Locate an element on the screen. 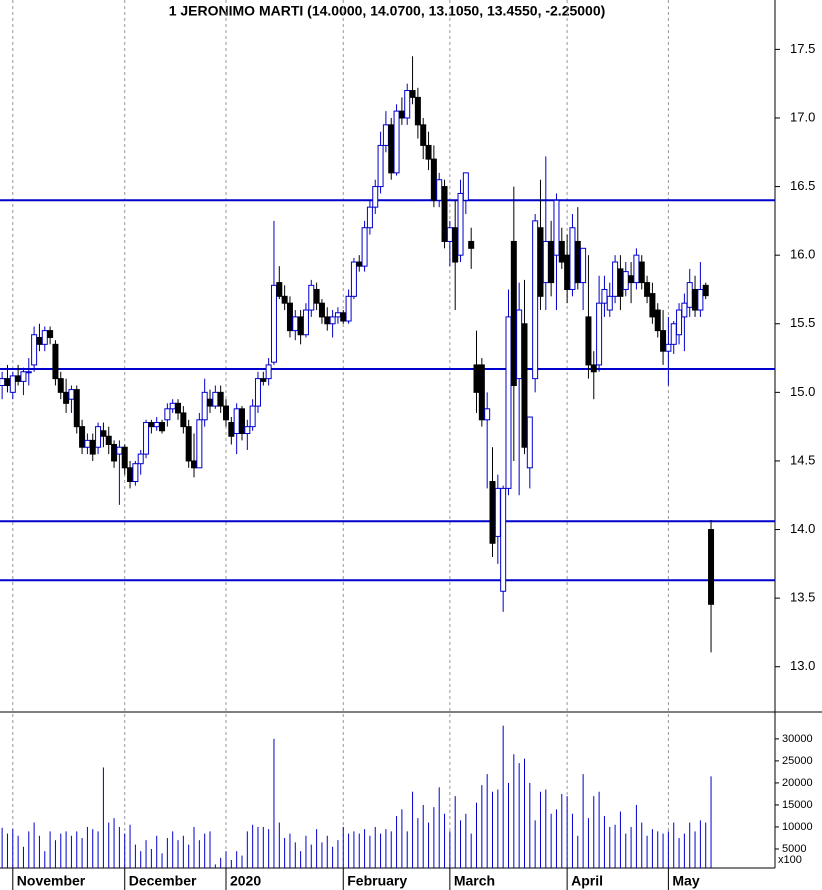 The image size is (822, 890). y-tick-label: 17.5 is located at coordinates (802, 48).